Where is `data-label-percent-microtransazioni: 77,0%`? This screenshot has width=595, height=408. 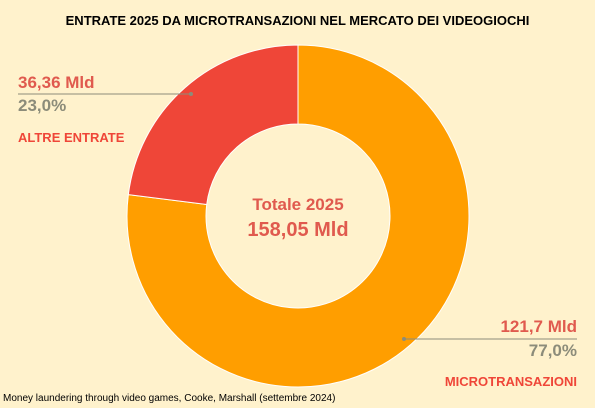 data-label-percent-microtransazioni: 77,0% is located at coordinates (553, 350).